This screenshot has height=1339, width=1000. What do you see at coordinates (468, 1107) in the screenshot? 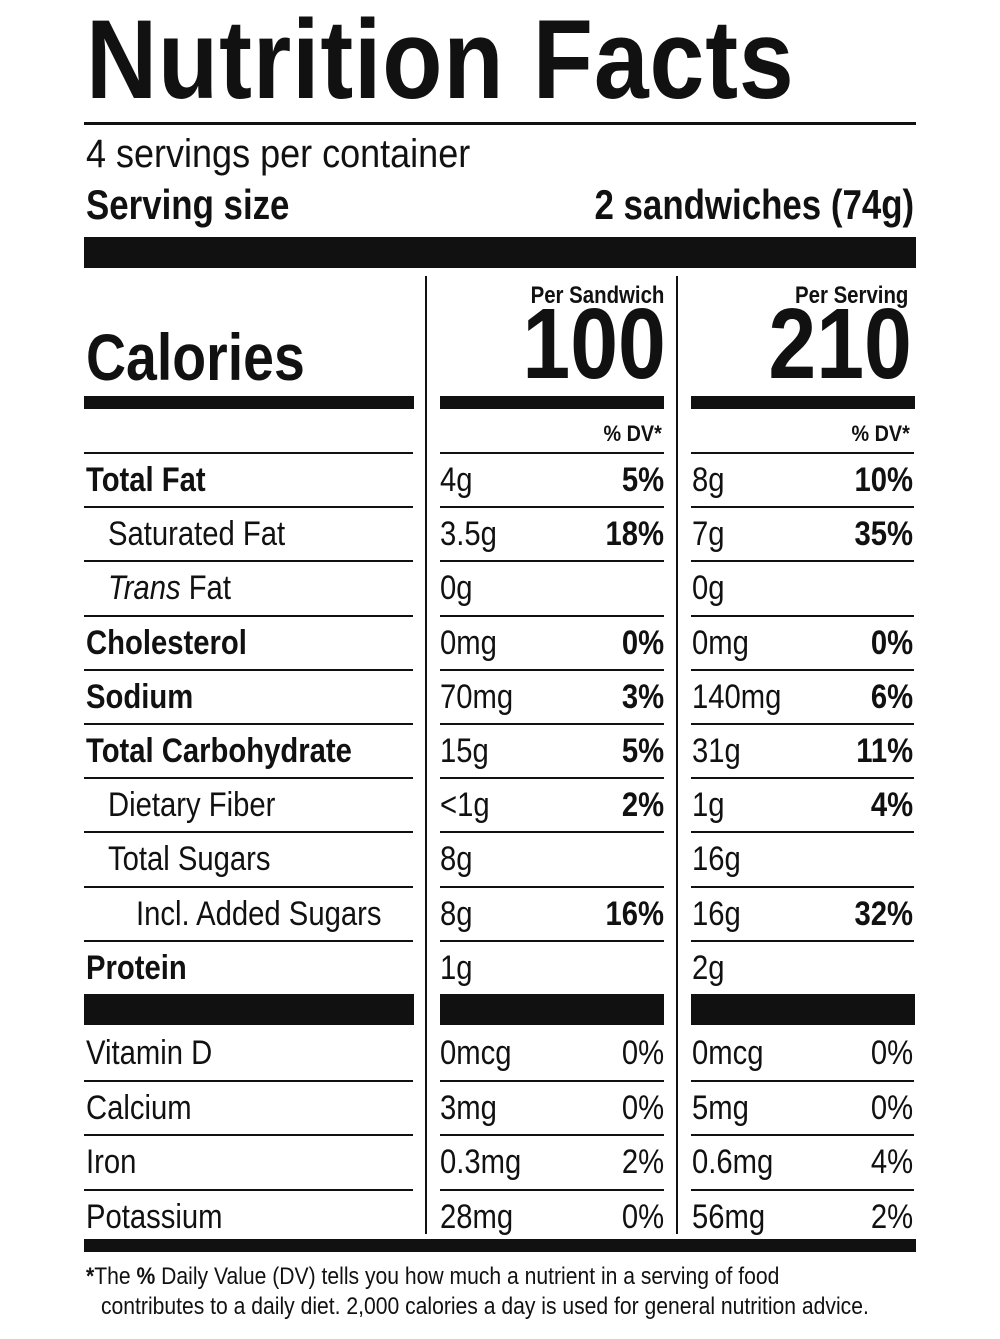
I see `calcium-amount-col1: 3mg` at bounding box center [468, 1107].